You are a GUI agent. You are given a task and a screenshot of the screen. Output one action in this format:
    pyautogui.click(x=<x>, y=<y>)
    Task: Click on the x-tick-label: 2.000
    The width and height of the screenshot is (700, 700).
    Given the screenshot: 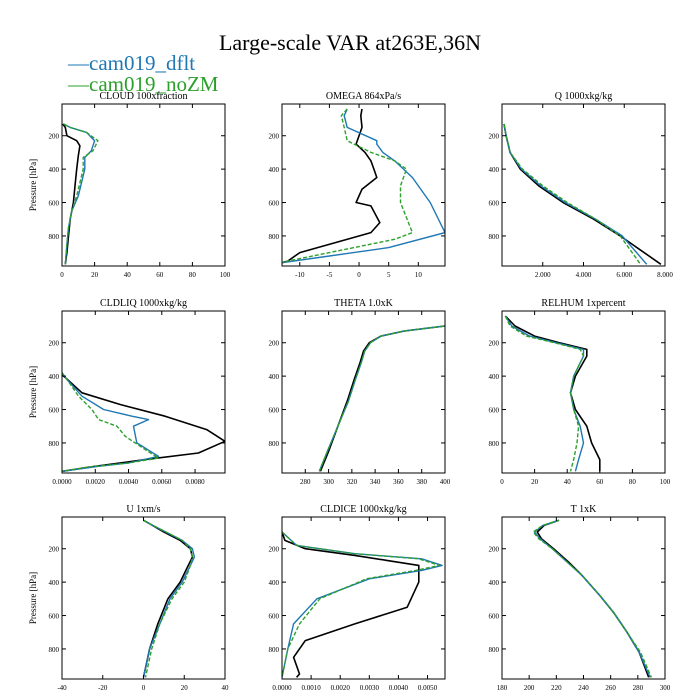 What is the action you would take?
    pyautogui.click(x=543, y=275)
    